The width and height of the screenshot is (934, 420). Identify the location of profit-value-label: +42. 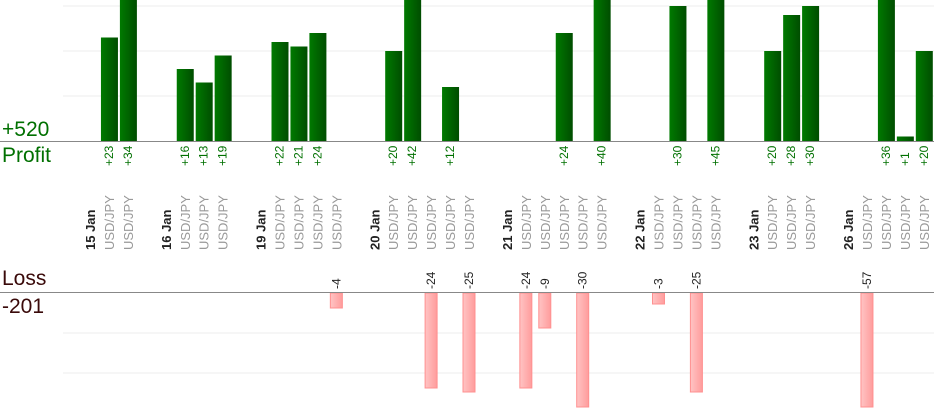
(412, 155).